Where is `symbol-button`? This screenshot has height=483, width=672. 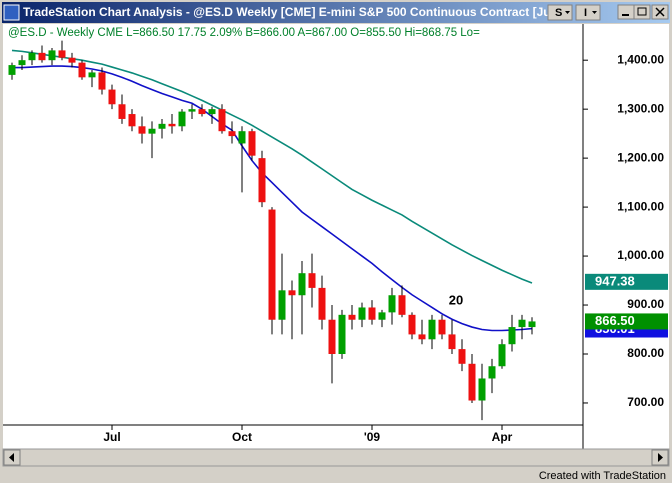
symbol-button is located at coordinates (560, 12).